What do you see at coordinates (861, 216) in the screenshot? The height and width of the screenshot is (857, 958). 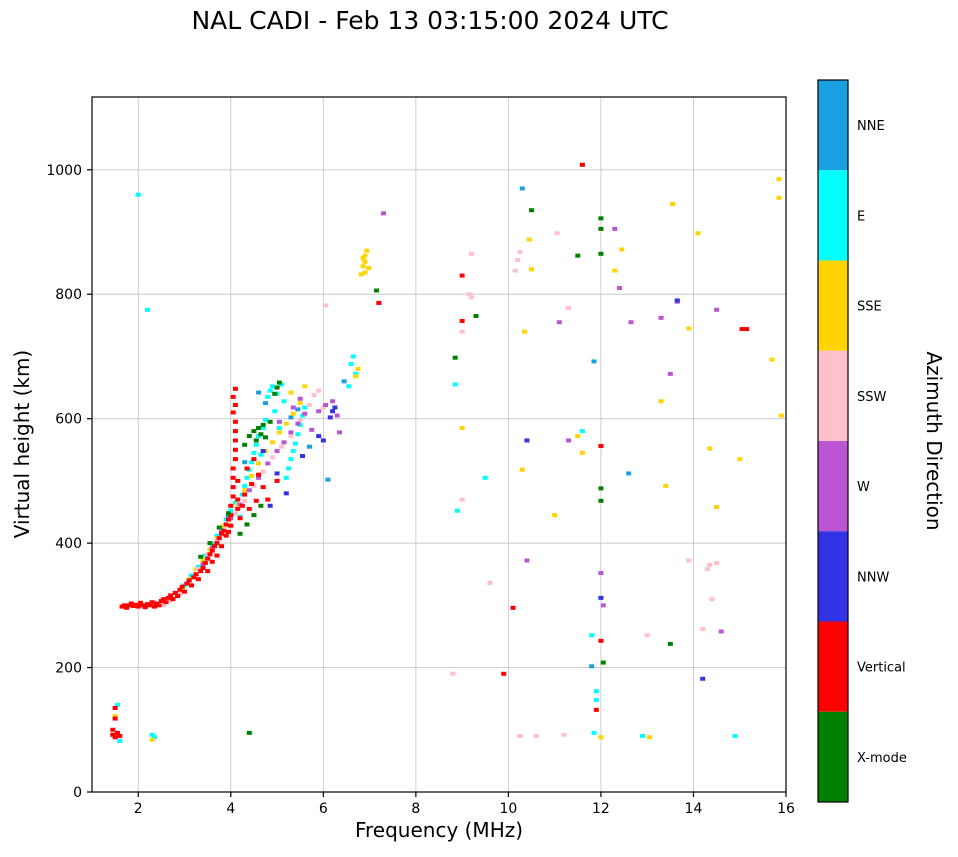 I see `colorbar-tick-label-e: E` at bounding box center [861, 216].